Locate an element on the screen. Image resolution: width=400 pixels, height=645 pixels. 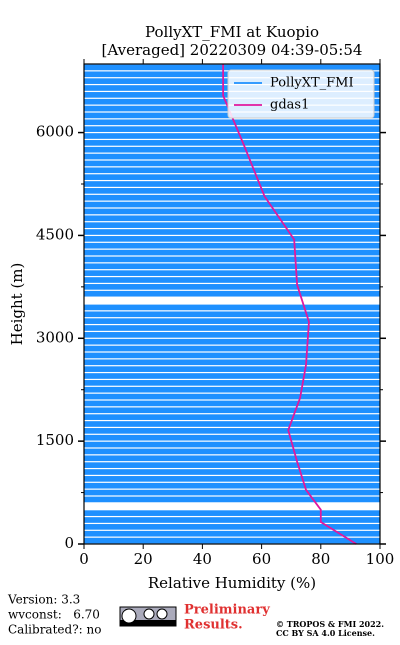
legend-label: gdas1 is located at coordinates (289, 105).